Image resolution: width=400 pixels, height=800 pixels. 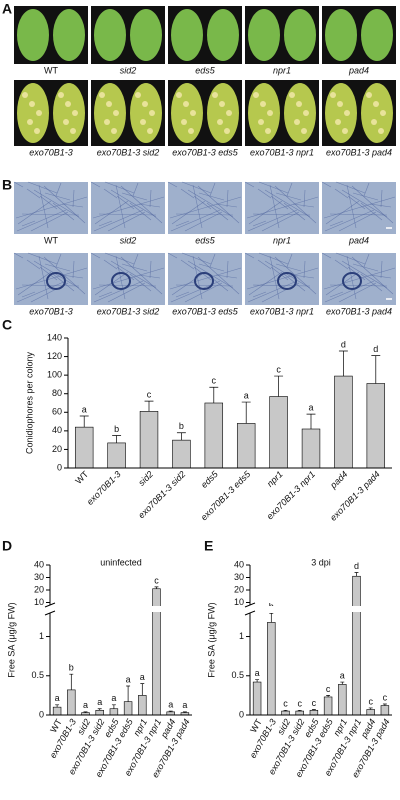 What do you see at coordinates (237, 675) in the screenshot?
I see `y-tick-label: 0.5` at bounding box center [237, 675].